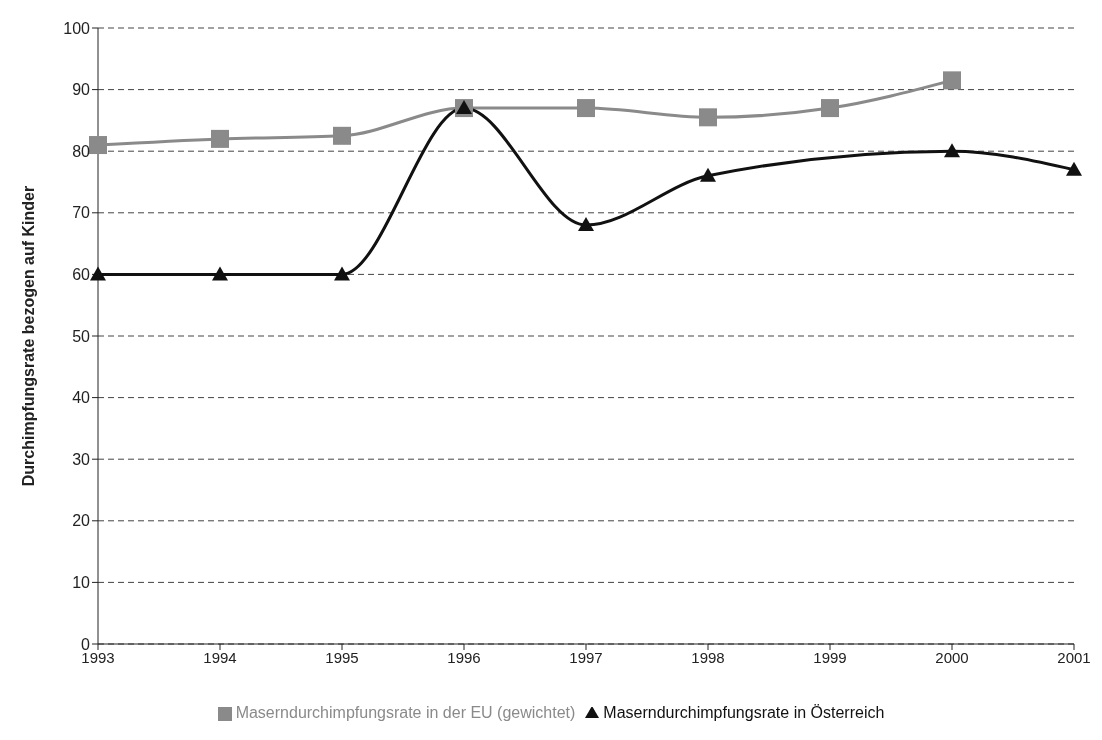 This screenshot has width=1102, height=740. Describe the element at coordinates (708, 657) in the screenshot. I see `x-tick-label: 1998` at that location.